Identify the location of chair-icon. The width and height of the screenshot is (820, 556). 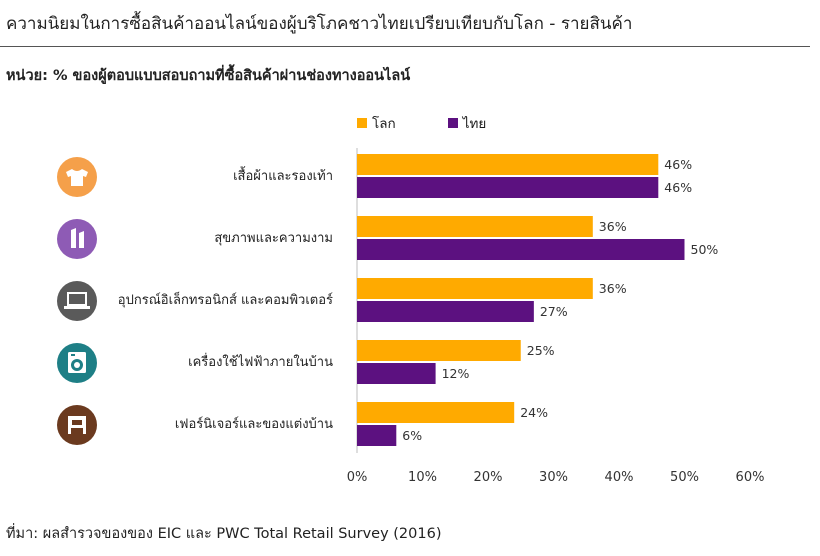
(77, 425).